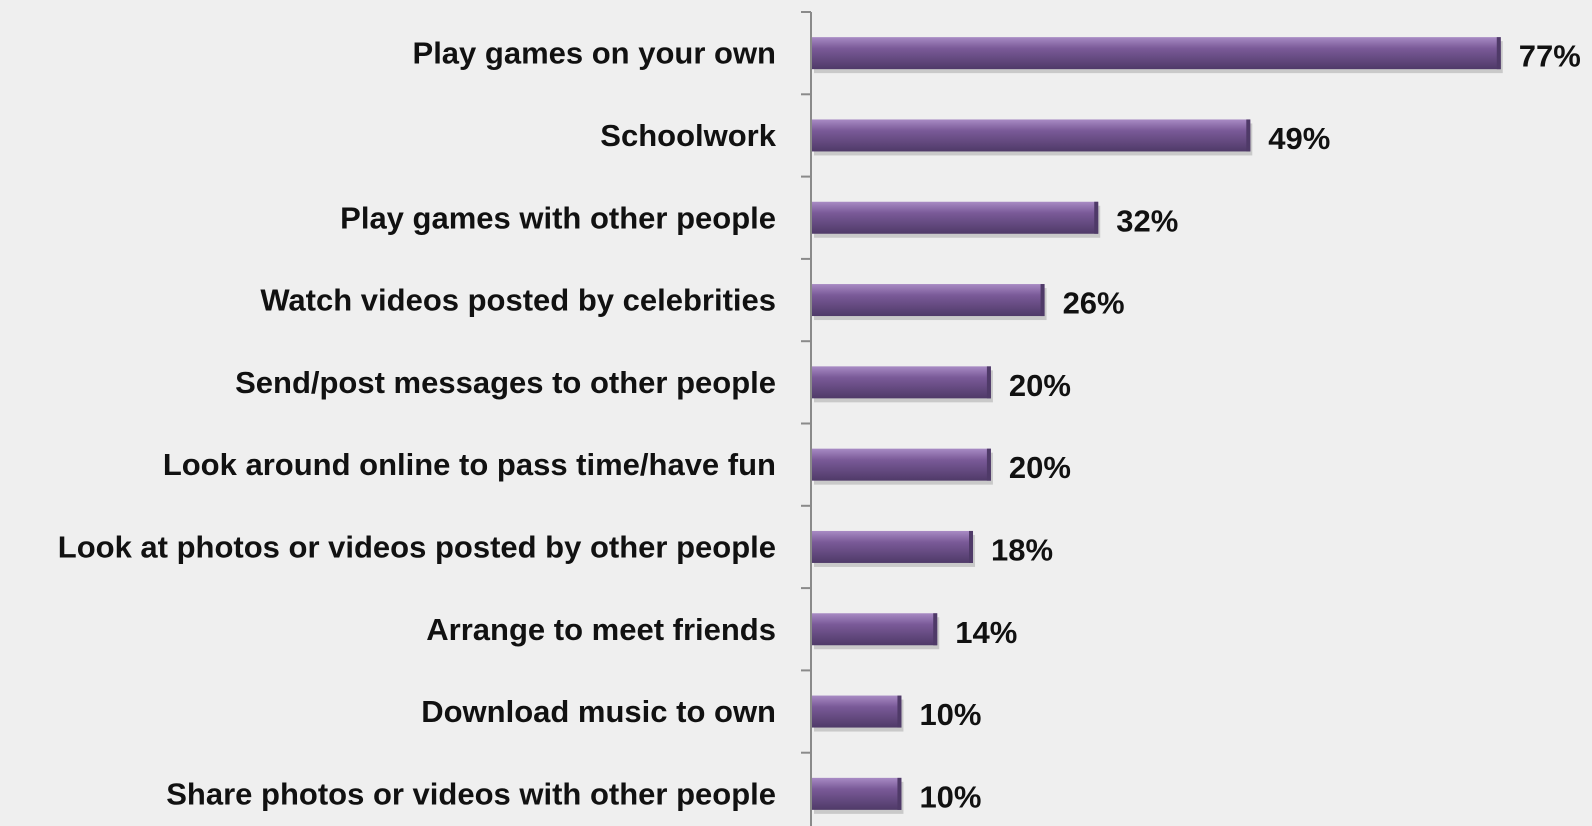 The height and width of the screenshot is (826, 1592). What do you see at coordinates (598, 711) in the screenshot?
I see `category-label: Download music to own` at bounding box center [598, 711].